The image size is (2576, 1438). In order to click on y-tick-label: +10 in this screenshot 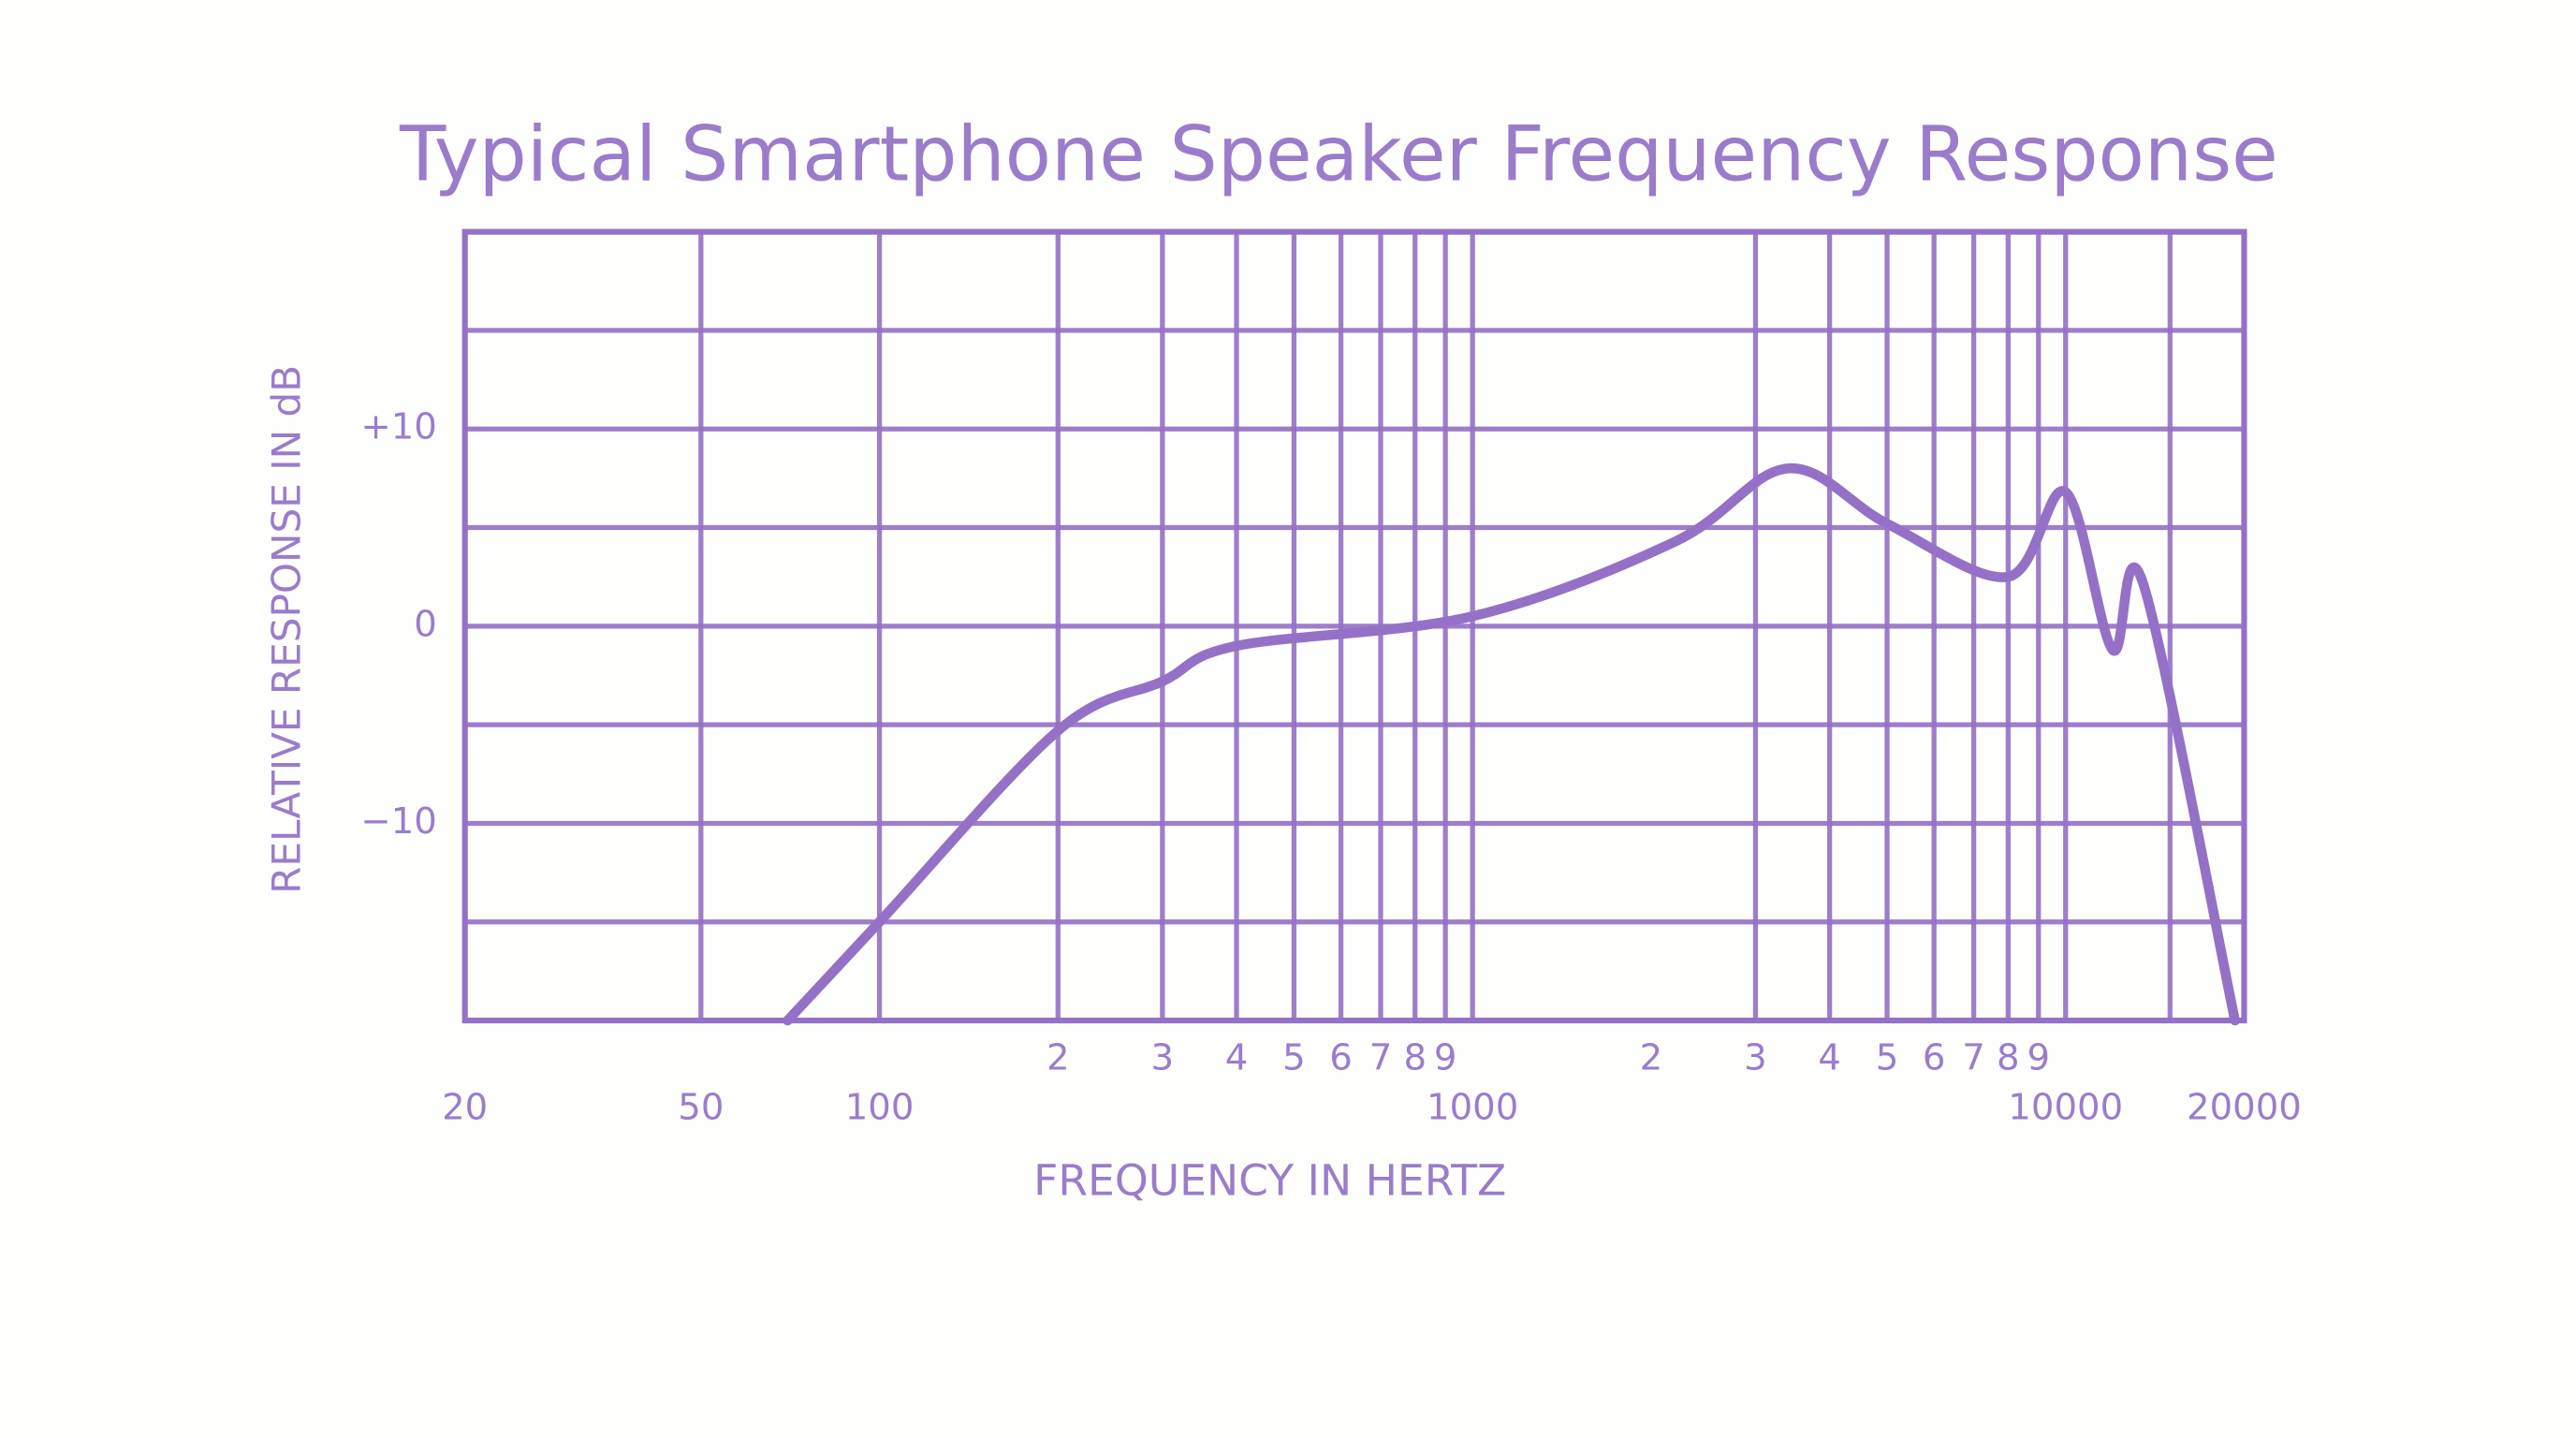, I will do `click(398, 427)`.